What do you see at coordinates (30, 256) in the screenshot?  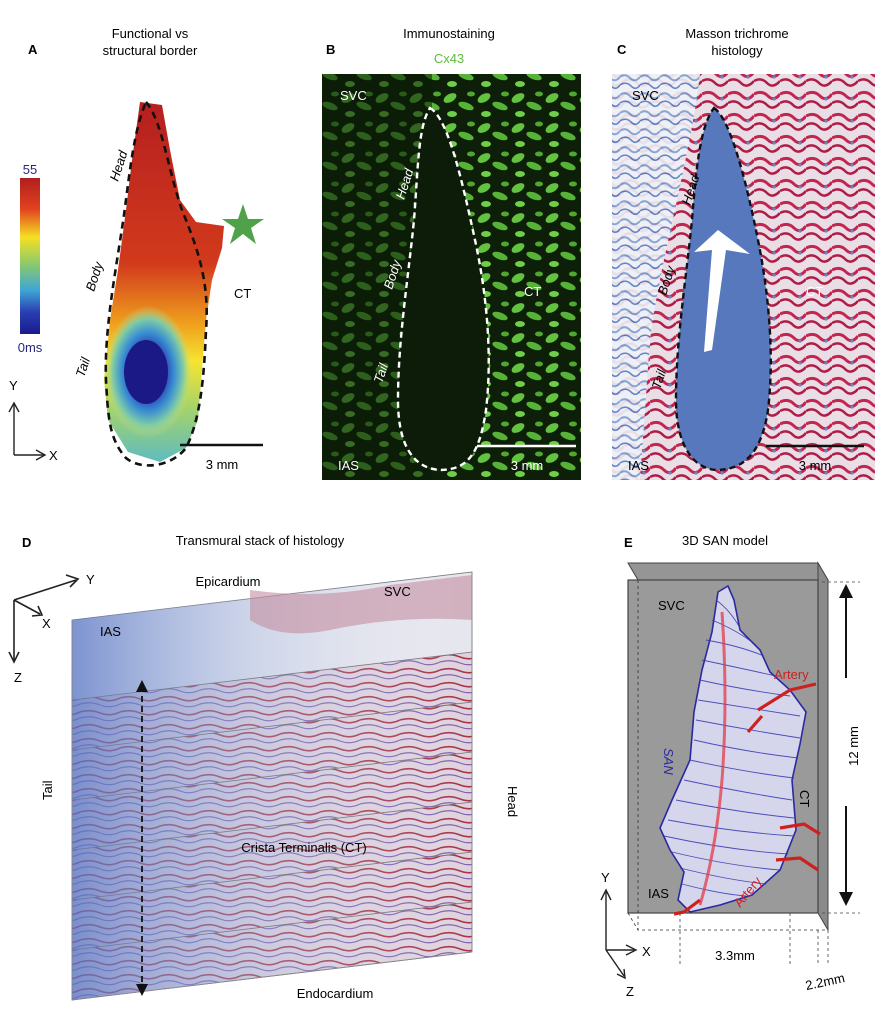 I see `color-scale-bar` at bounding box center [30, 256].